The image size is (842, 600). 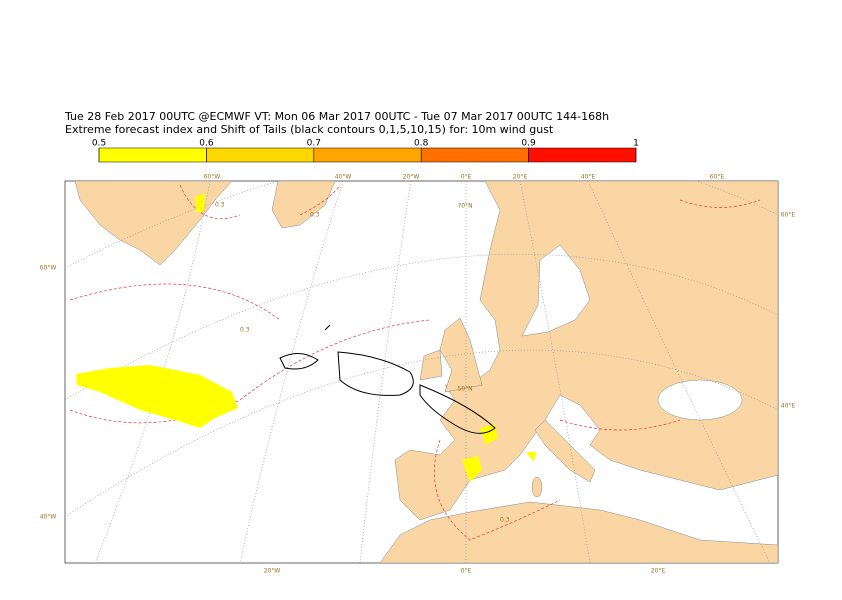 What do you see at coordinates (537, 487) in the screenshot?
I see `sardinia` at bounding box center [537, 487].